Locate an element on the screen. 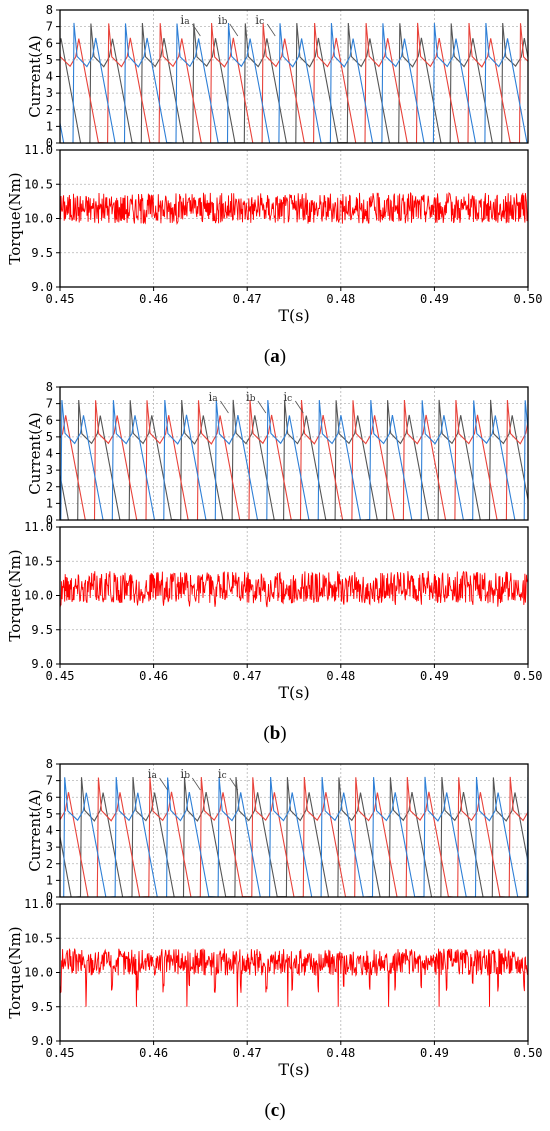 This screenshot has width=550, height=1131. series-label: ib is located at coordinates (251, 397).